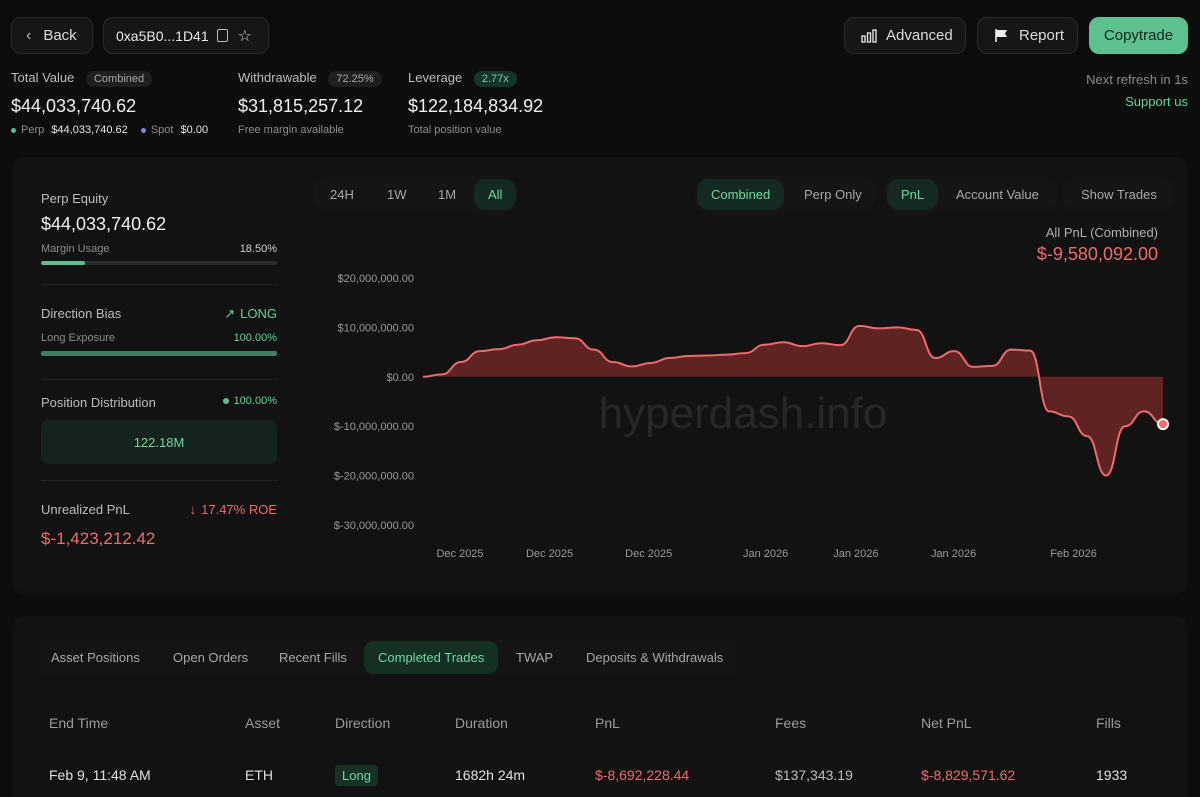  Describe the element at coordinates (997, 194) in the screenshot. I see `metric-account-value: Account Value` at that location.